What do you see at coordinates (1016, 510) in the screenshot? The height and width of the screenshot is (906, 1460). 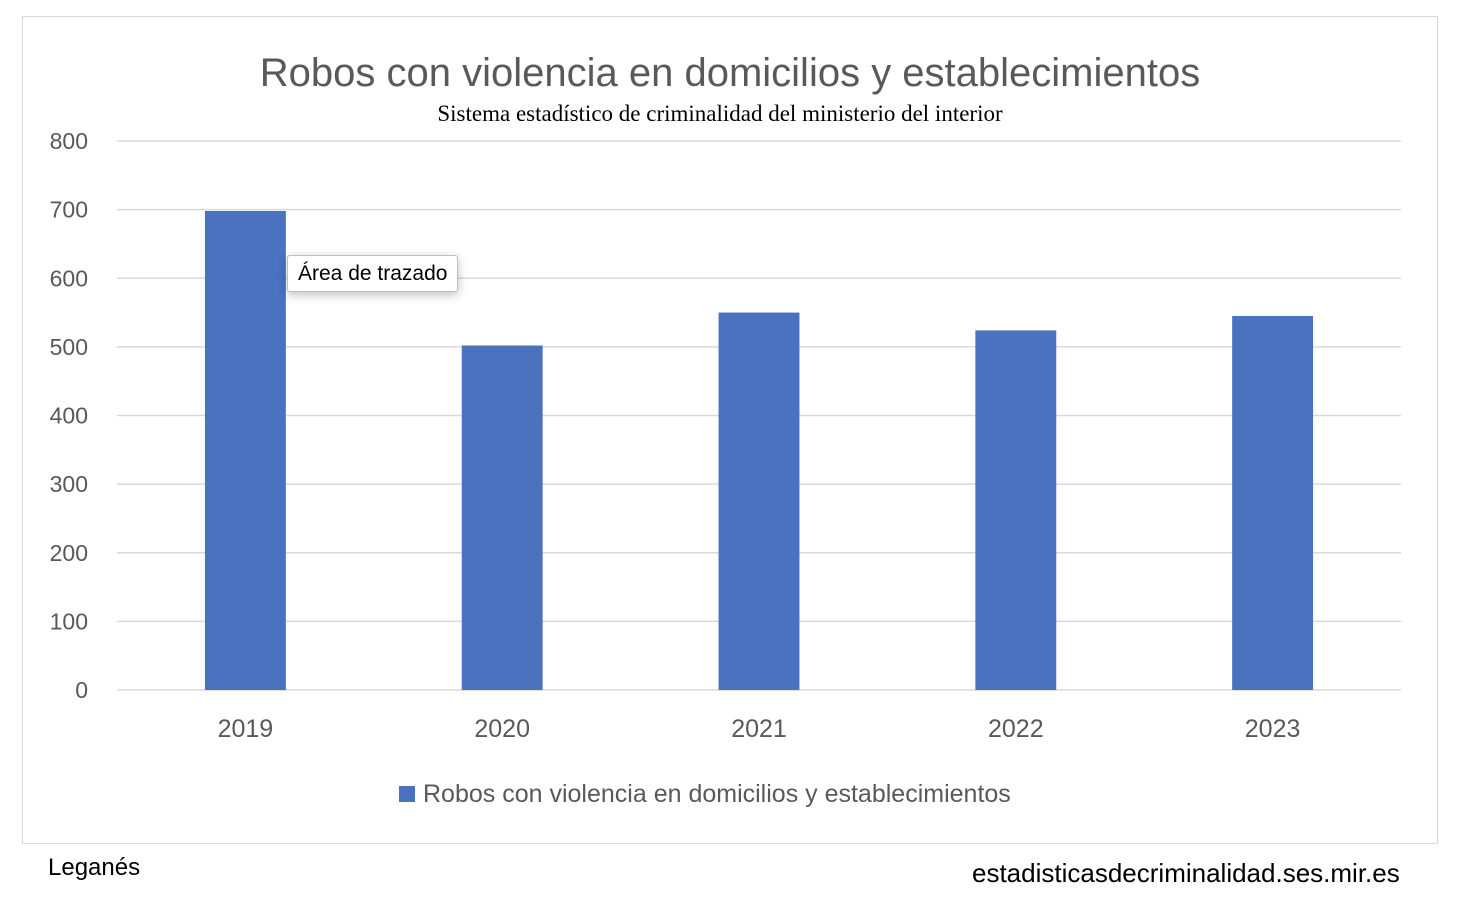 I see `bar-2022` at bounding box center [1016, 510].